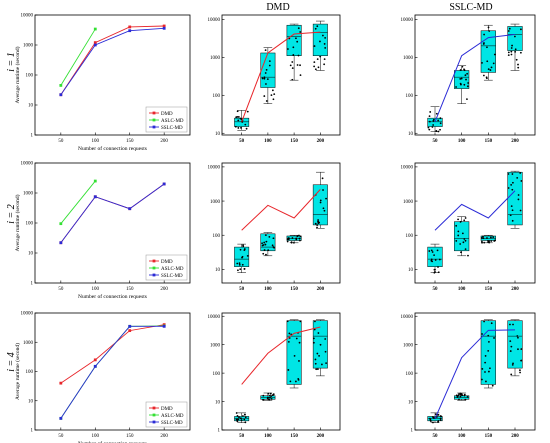 Image resolution: width=550 pixels, height=443 pixels. I want to click on column-title-dmd: DMD, so click(277, 7).